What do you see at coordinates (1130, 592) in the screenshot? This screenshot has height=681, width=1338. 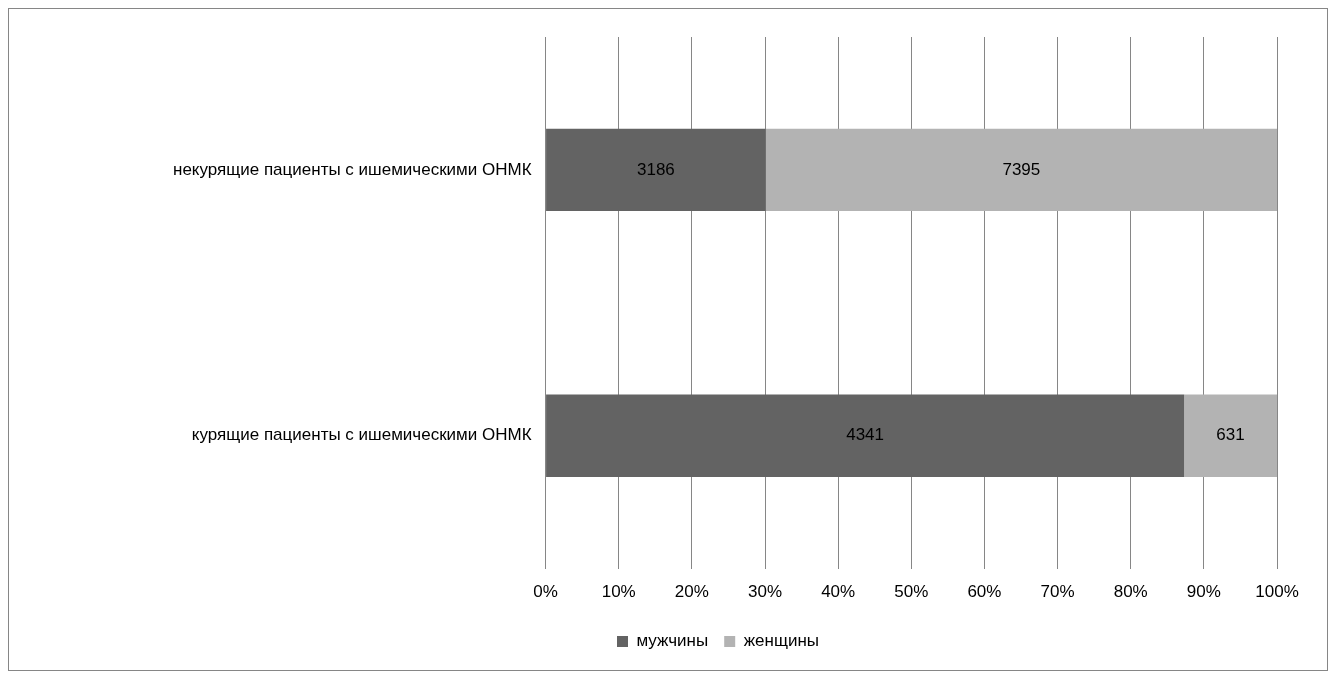 I see `x-tick-label: 80%` at bounding box center [1130, 592].